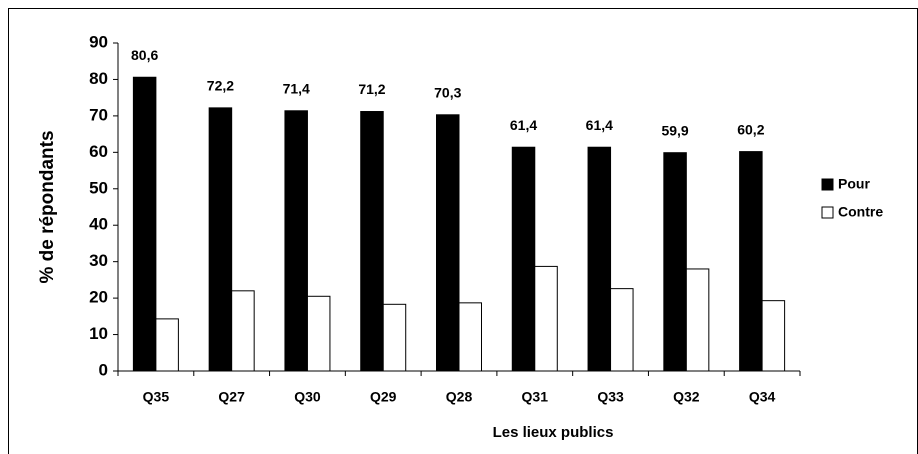  I want to click on legend-label: Pour, so click(854, 184).